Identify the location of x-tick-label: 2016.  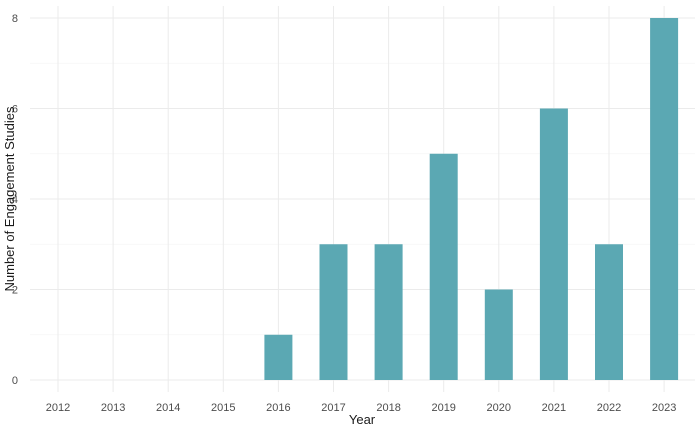
(278, 408).